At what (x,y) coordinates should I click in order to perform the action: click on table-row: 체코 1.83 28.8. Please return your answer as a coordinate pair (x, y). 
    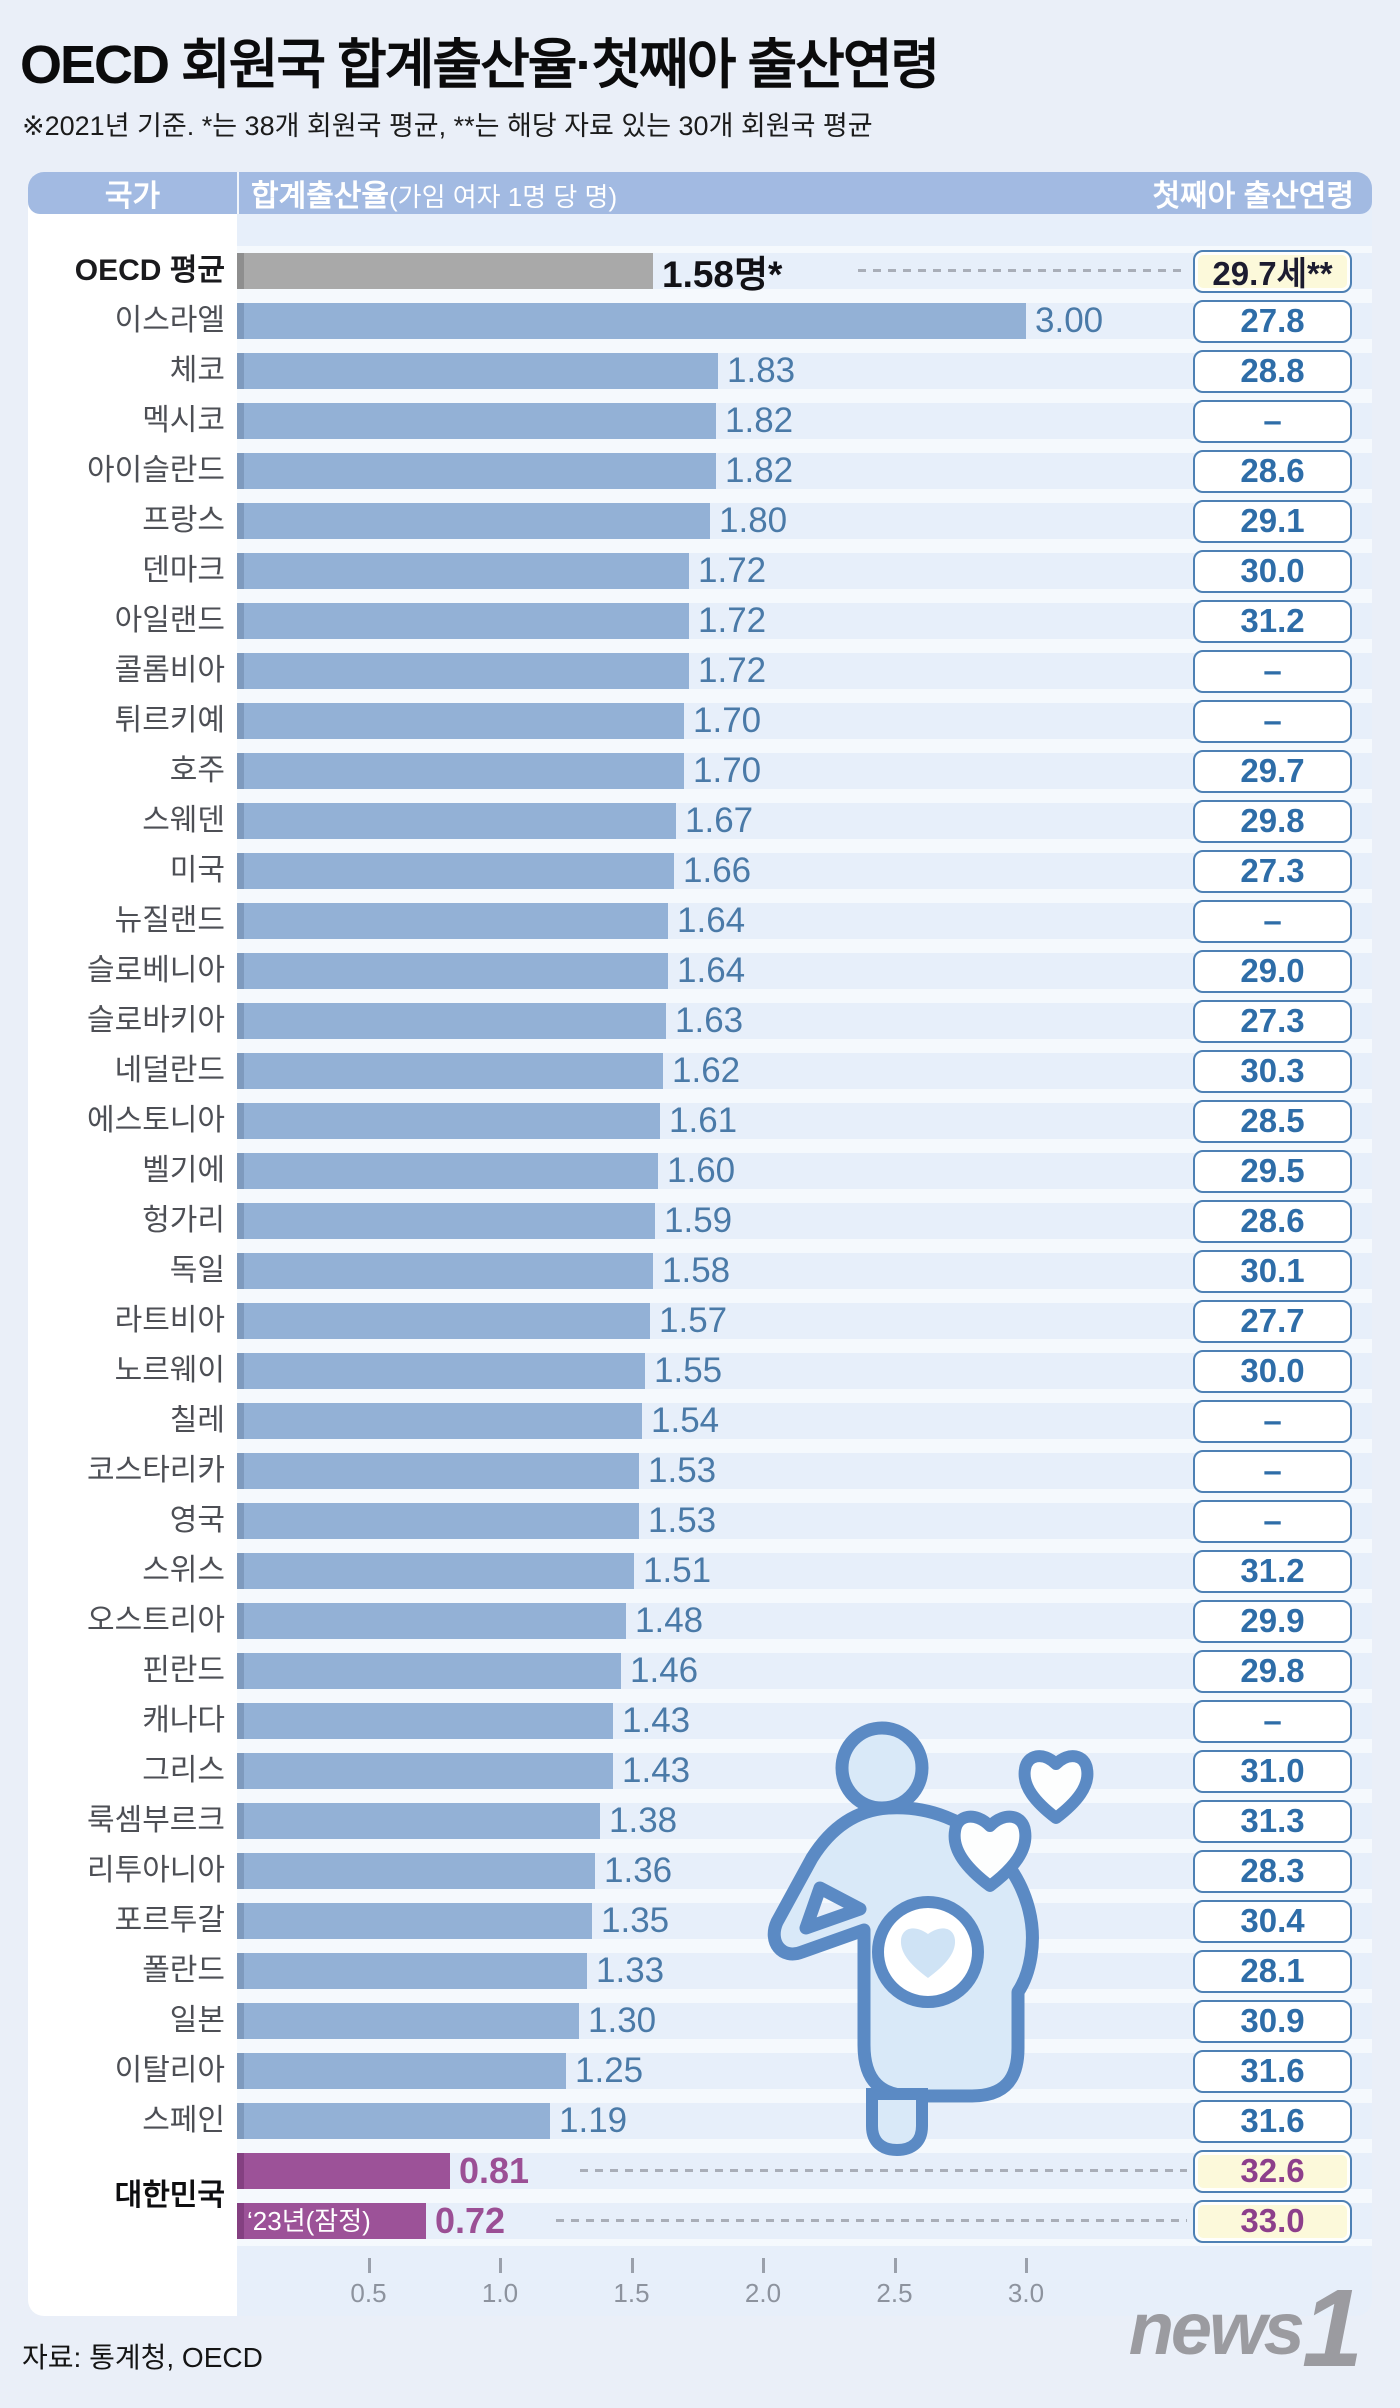
    Looking at the image, I should click on (700, 371).